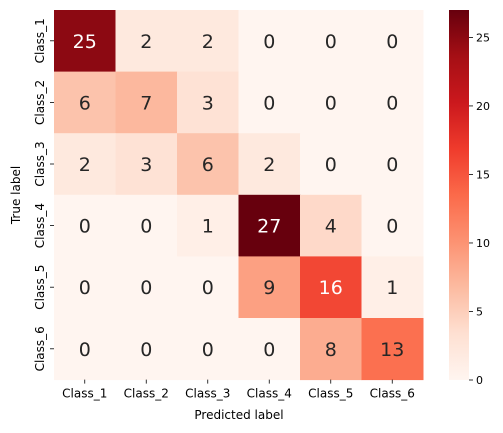 The height and width of the screenshot is (433, 503). I want to click on cell-value-label: 16, so click(331, 288).